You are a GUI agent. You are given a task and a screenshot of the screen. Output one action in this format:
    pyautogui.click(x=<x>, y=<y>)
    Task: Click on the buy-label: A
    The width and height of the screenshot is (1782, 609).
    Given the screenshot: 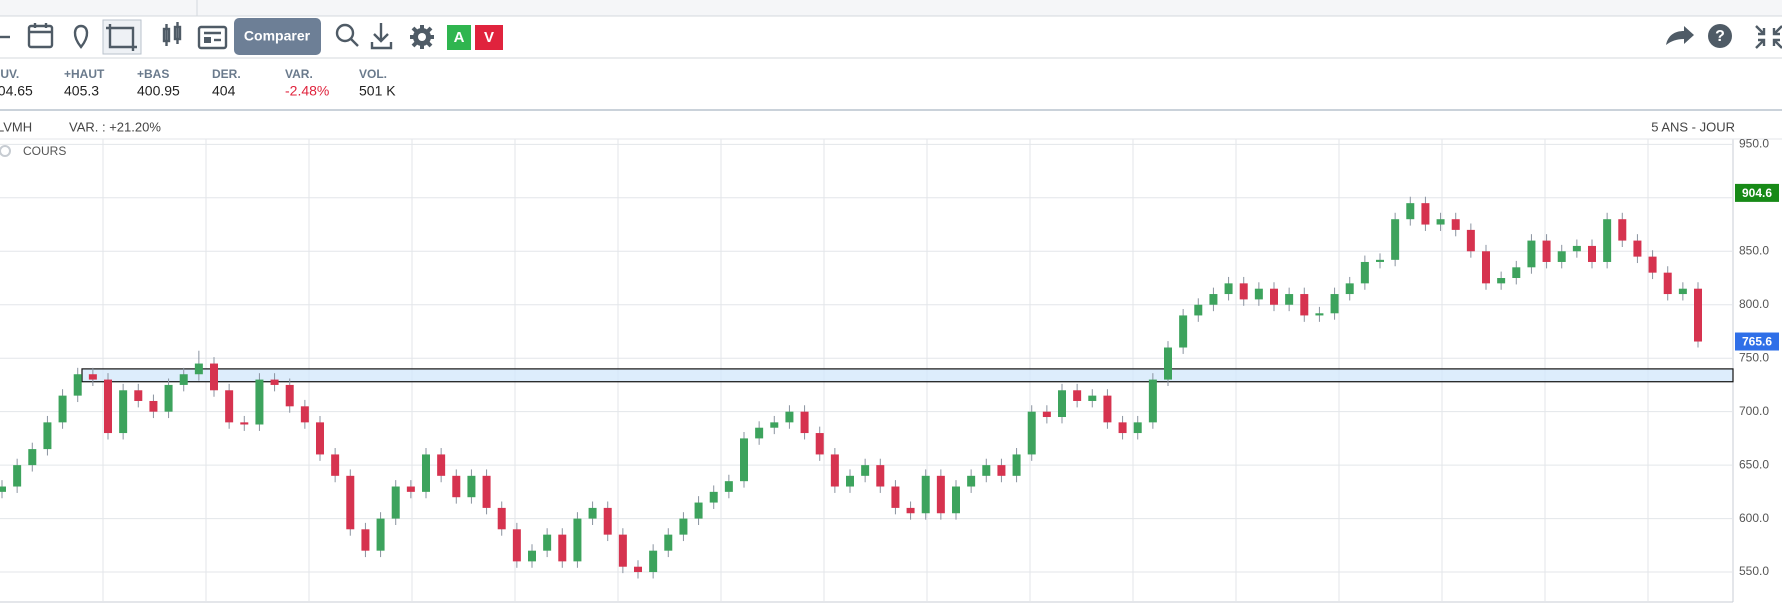 What is the action you would take?
    pyautogui.click(x=459, y=37)
    